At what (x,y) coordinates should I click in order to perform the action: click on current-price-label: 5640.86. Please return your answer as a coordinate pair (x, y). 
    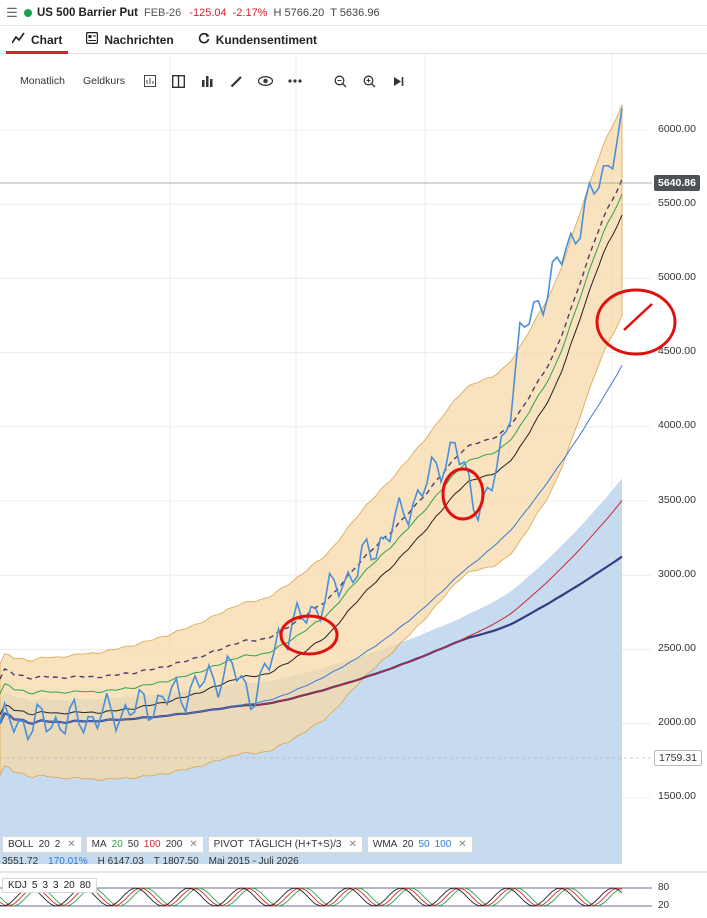
    Looking at the image, I should click on (677, 183).